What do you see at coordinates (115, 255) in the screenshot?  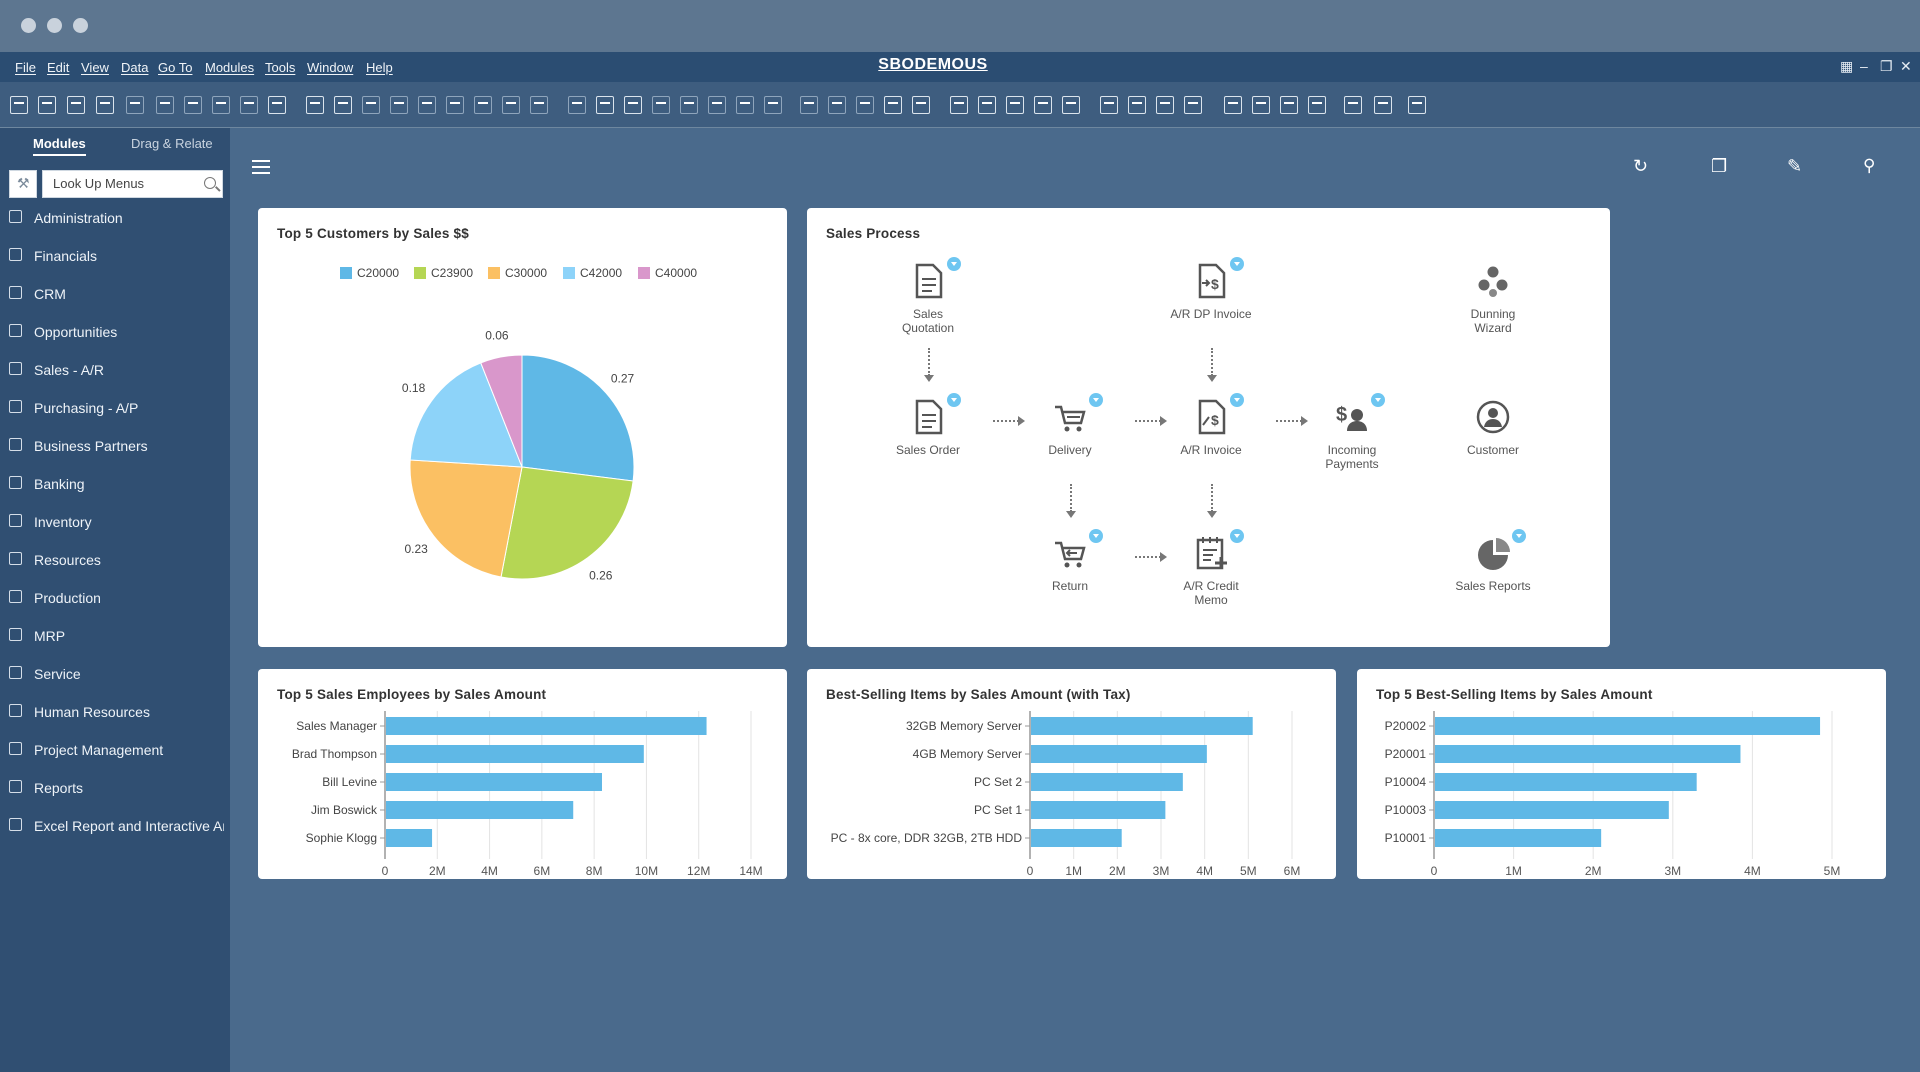 I see `sidebar-item: Financials` at bounding box center [115, 255].